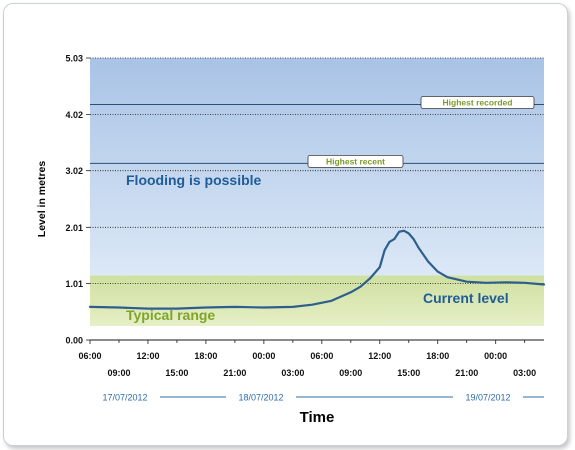 The height and width of the screenshot is (450, 575). I want to click on series-label-current-level: Current level, so click(466, 298).